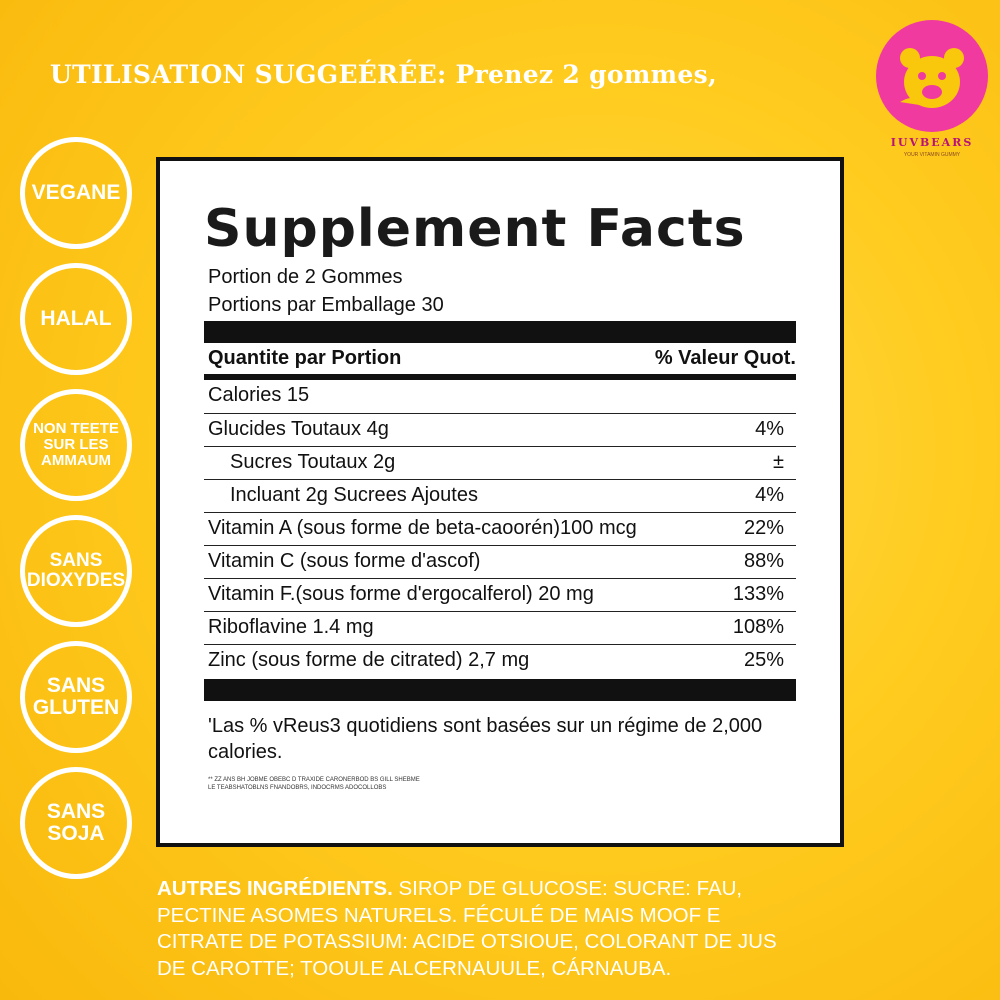 The width and height of the screenshot is (1000, 1000). I want to click on amount-per-serving-label: Quantite par Portion, so click(305, 358).